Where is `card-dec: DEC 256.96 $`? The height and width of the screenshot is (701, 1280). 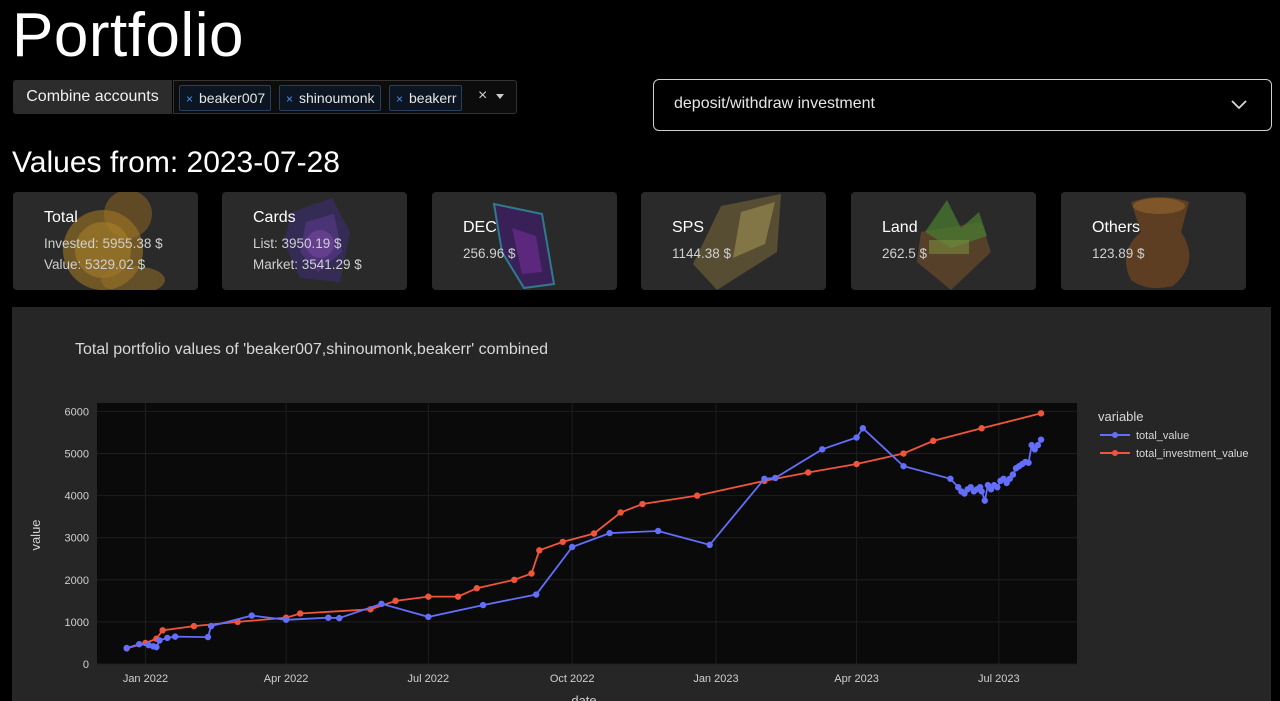
card-dec: DEC 256.96 $ is located at coordinates (524, 241).